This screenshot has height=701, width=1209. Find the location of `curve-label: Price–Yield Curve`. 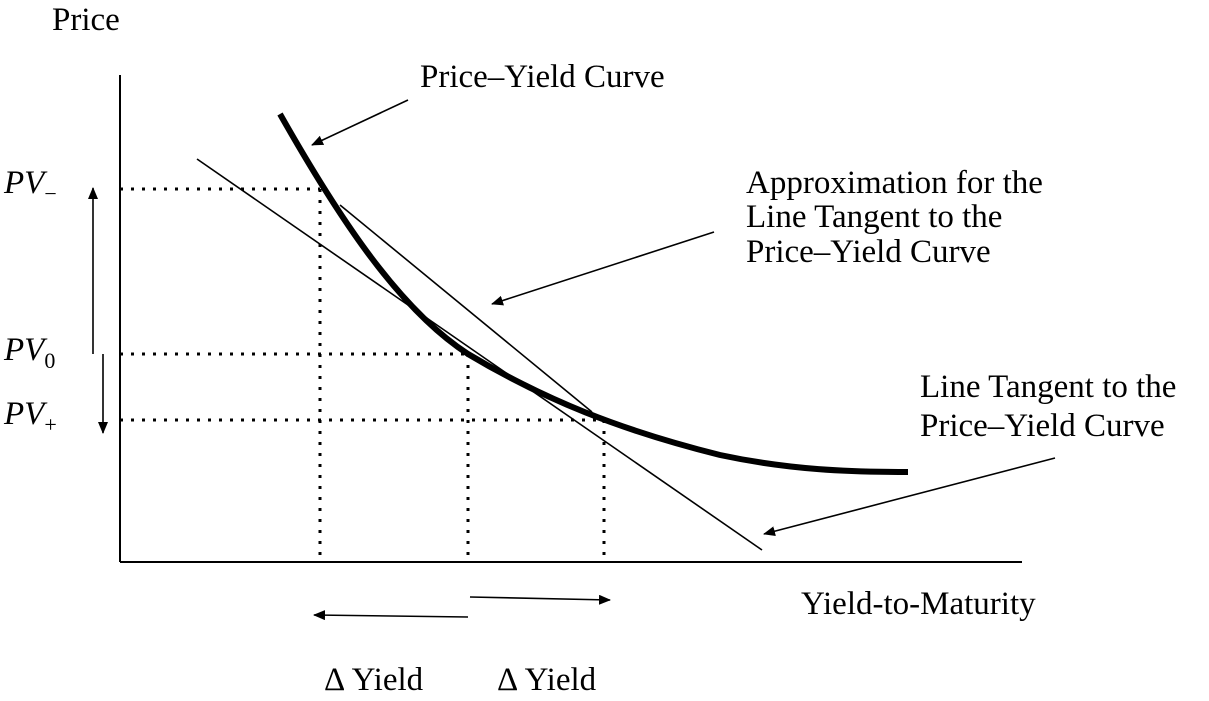

curve-label: Price–Yield Curve is located at coordinates (542, 77).